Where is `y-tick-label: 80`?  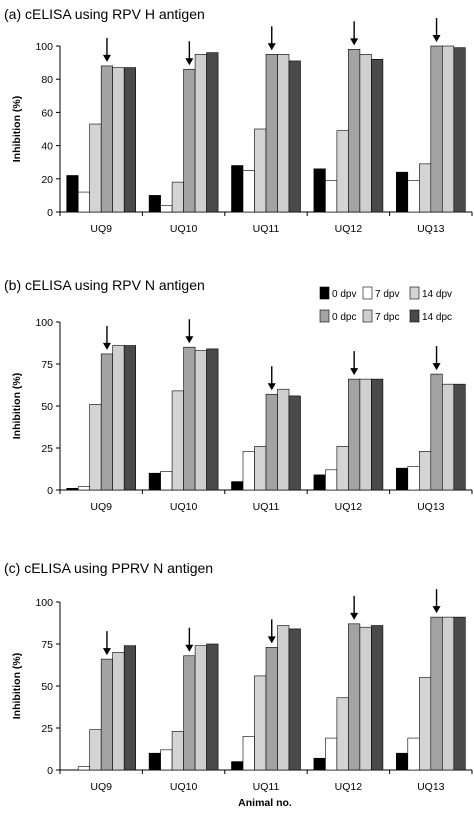
y-tick-label: 80 is located at coordinates (47, 80).